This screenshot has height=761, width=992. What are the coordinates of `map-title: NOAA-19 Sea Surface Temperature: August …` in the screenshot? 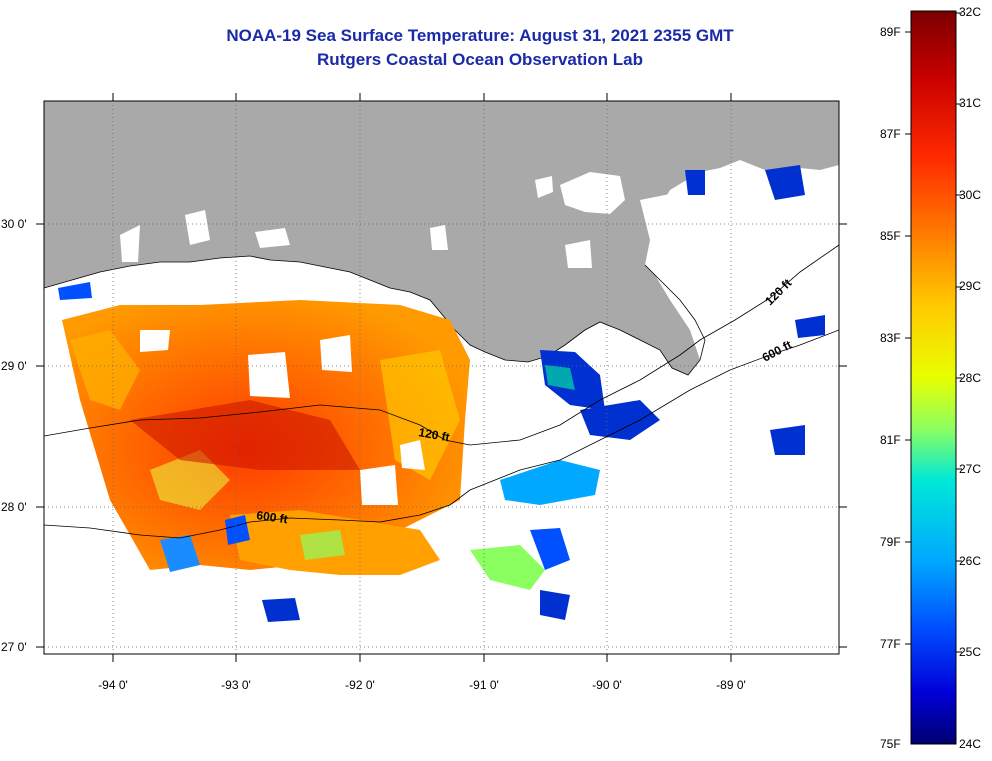 It's located at (480, 35).